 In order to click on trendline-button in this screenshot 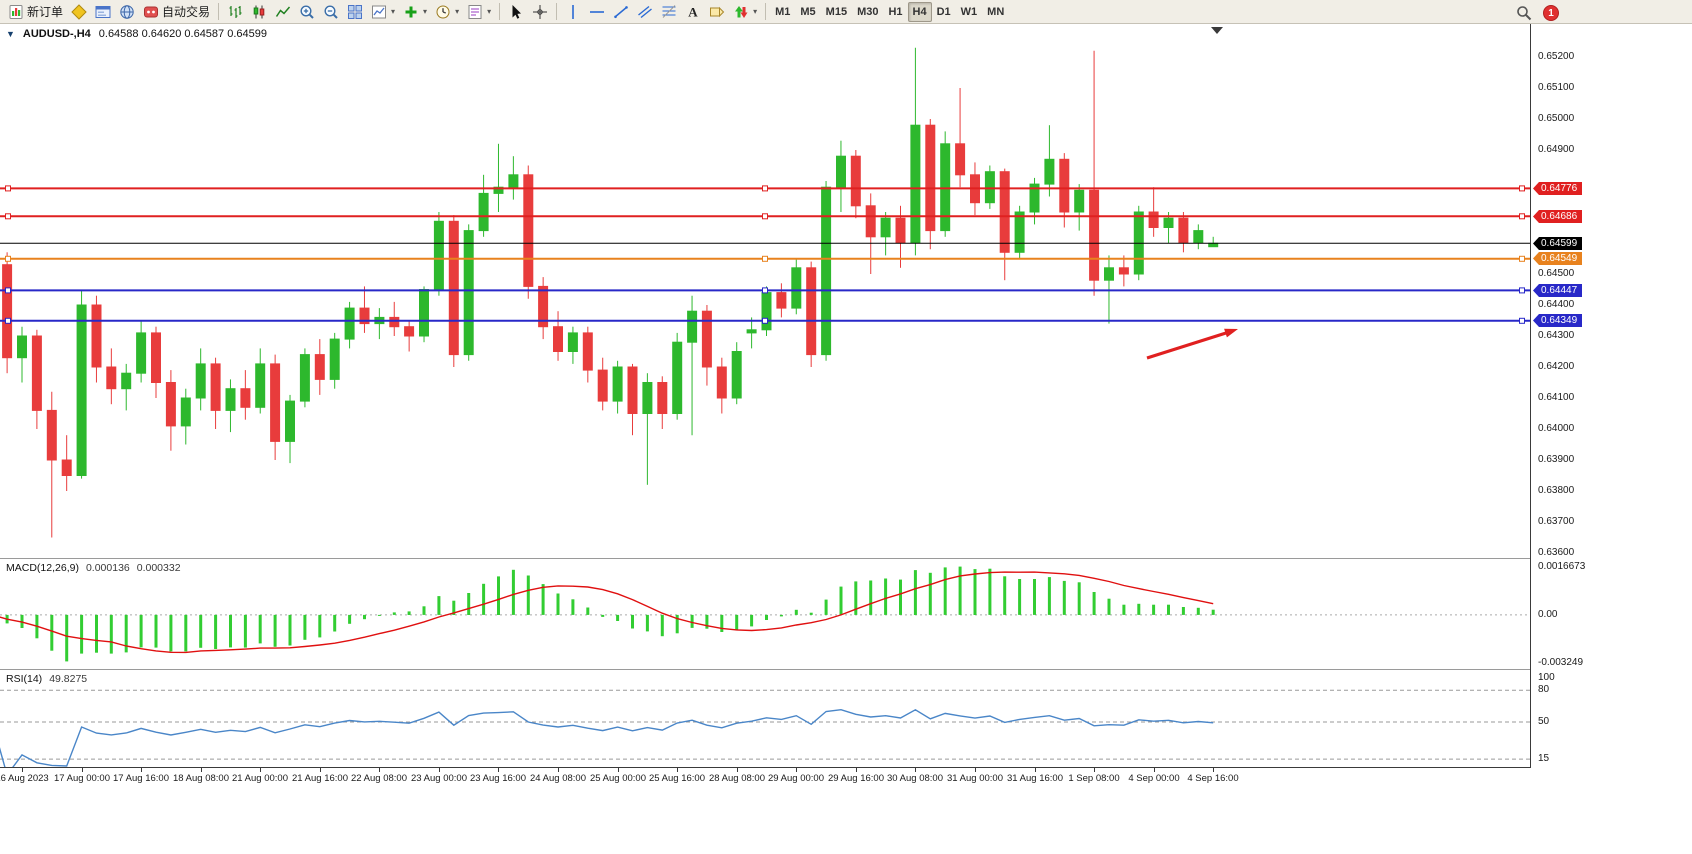, I will do `click(621, 12)`.